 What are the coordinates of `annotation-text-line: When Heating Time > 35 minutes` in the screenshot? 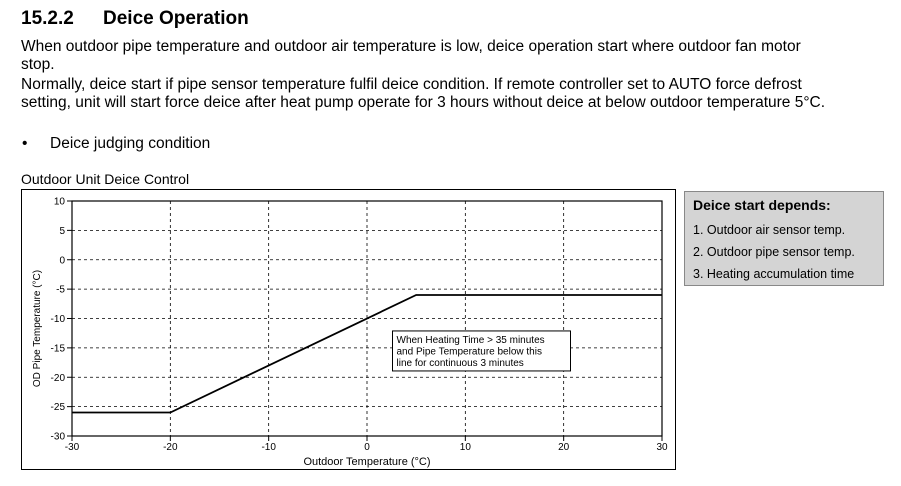 It's located at (471, 340).